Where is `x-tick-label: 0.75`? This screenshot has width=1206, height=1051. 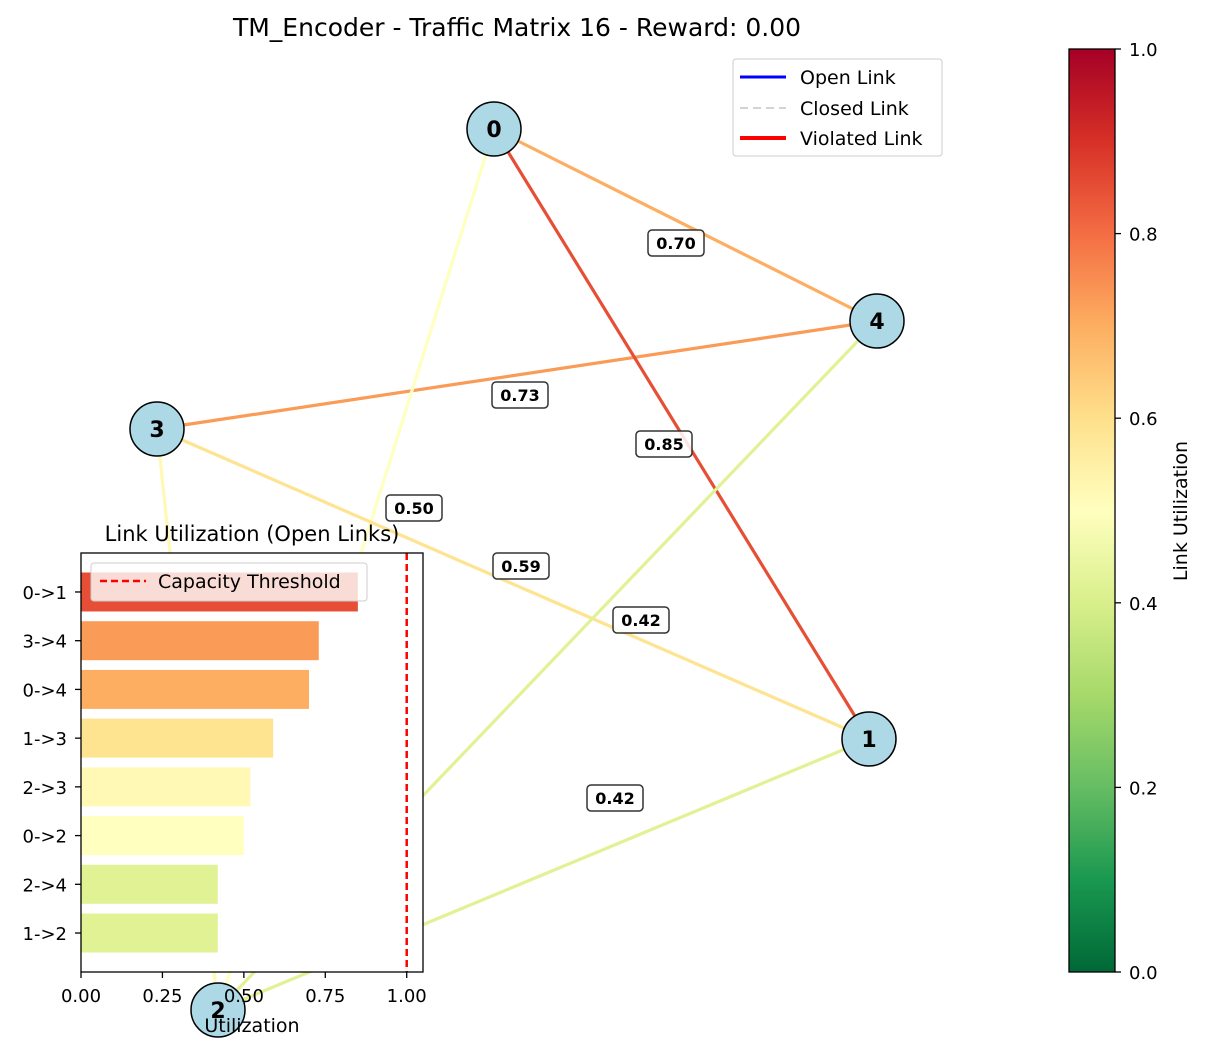
x-tick-label: 0.75 is located at coordinates (325, 996).